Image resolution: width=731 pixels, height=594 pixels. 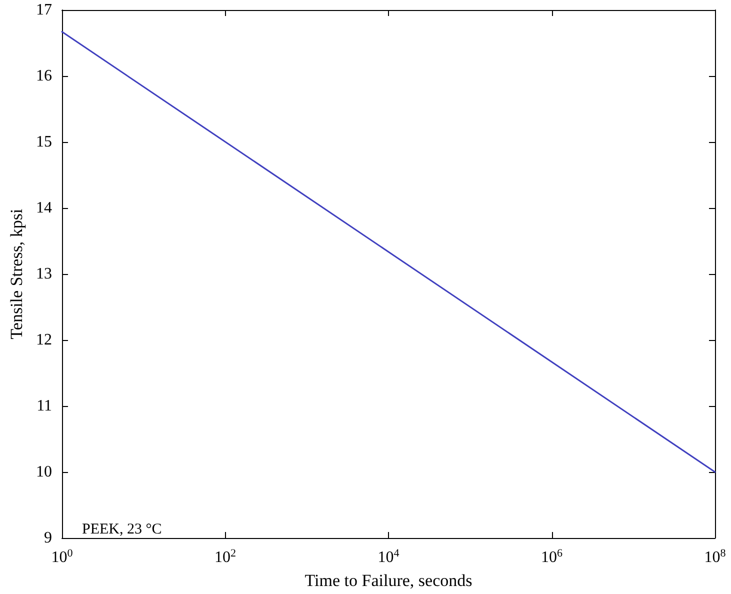 I want to click on y-tick-label: 10, so click(x=44, y=472).